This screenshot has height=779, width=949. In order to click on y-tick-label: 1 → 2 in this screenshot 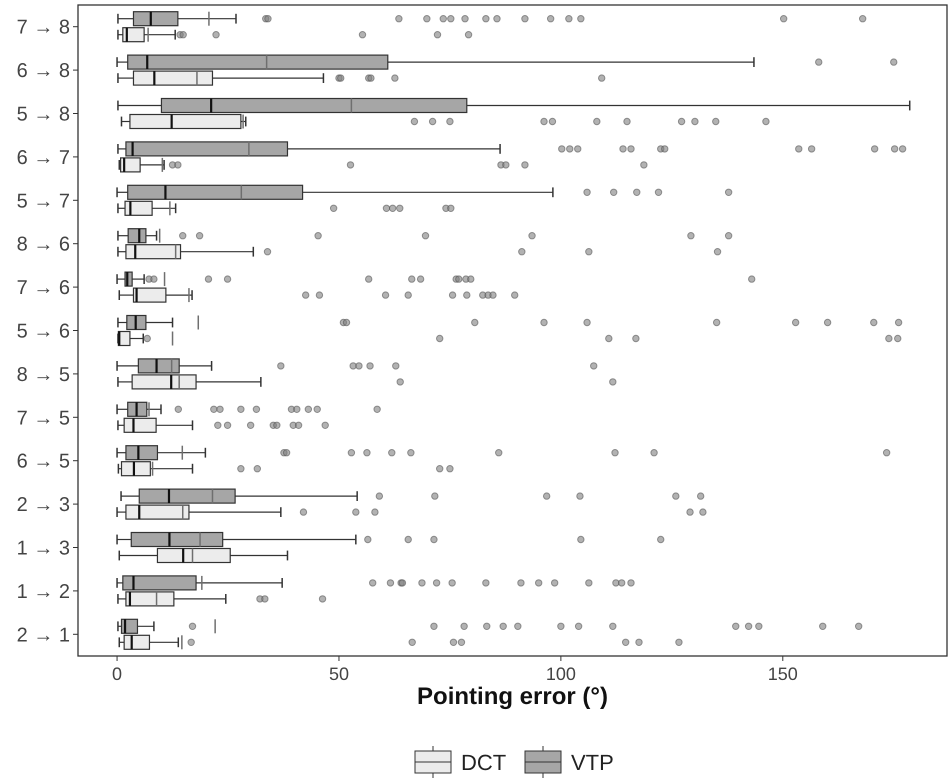, I will do `click(43, 591)`.